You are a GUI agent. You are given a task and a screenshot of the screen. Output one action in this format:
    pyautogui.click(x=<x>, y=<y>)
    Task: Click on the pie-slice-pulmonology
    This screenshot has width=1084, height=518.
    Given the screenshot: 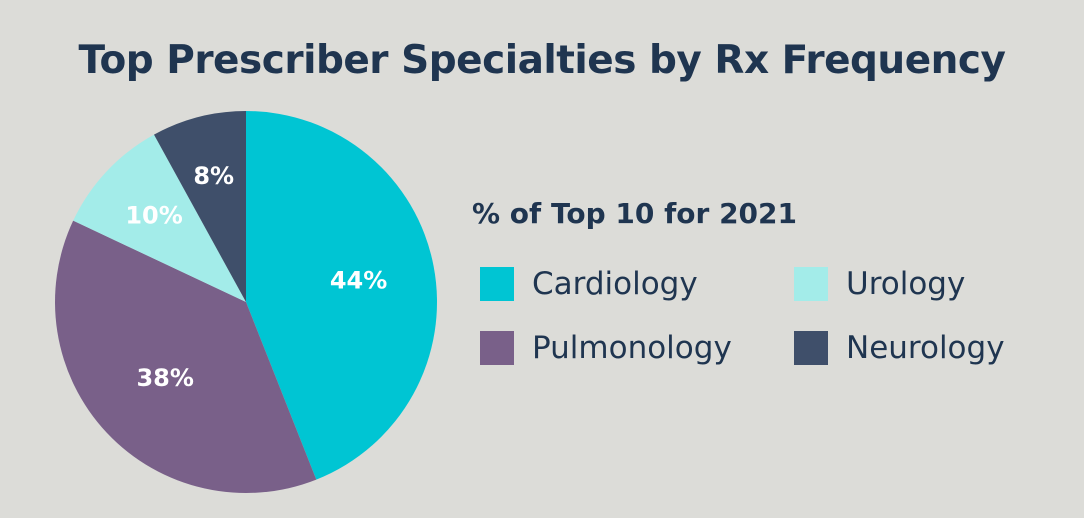 What is the action you would take?
    pyautogui.click(x=186, y=357)
    